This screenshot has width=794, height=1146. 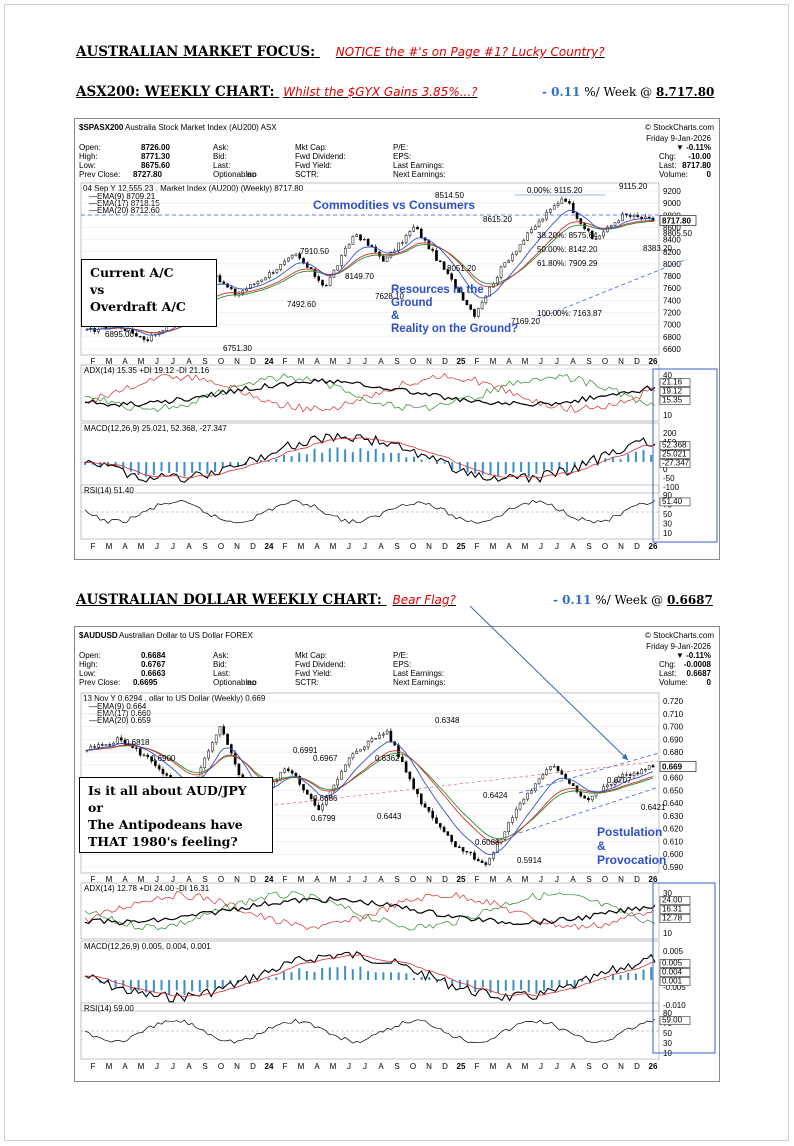 What do you see at coordinates (370, 911) in the screenshot?
I see `adx-line` at bounding box center [370, 911].